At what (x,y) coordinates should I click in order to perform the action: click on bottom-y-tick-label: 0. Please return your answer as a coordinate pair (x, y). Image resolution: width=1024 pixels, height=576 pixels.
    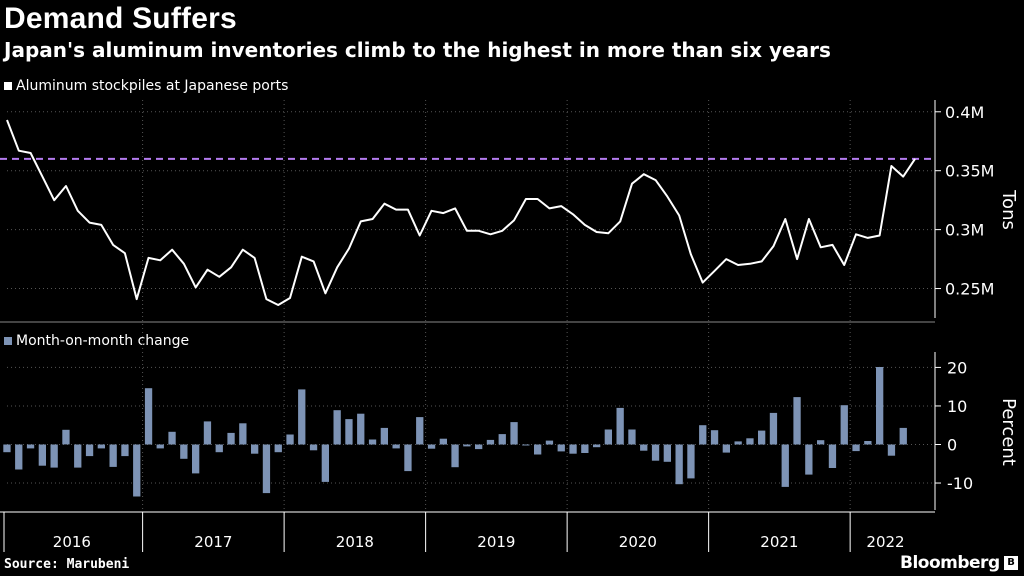
    Looking at the image, I should click on (952, 444).